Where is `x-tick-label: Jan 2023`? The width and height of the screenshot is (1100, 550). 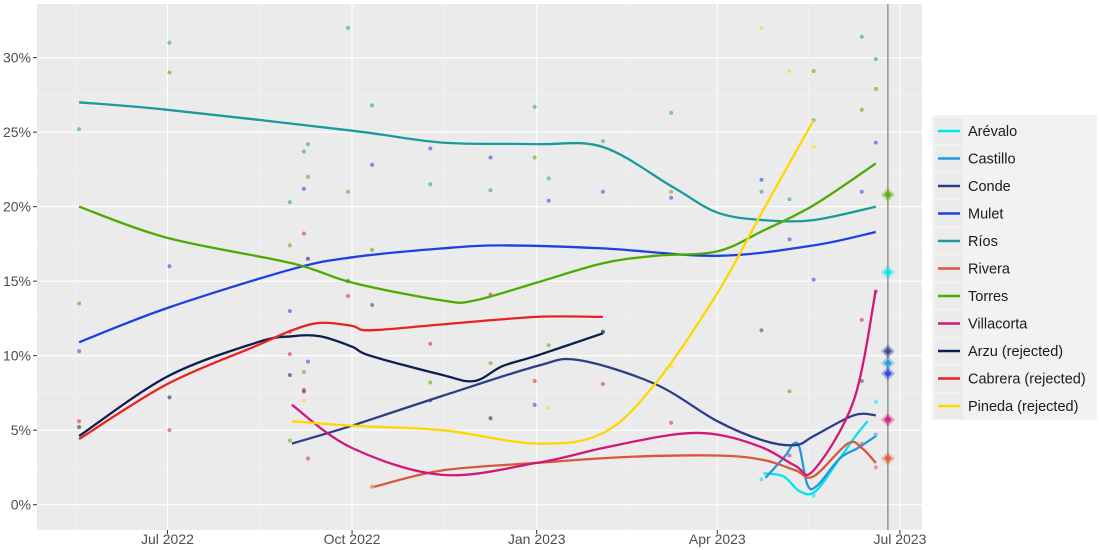 x-tick-label: Jan 2023 is located at coordinates (537, 539).